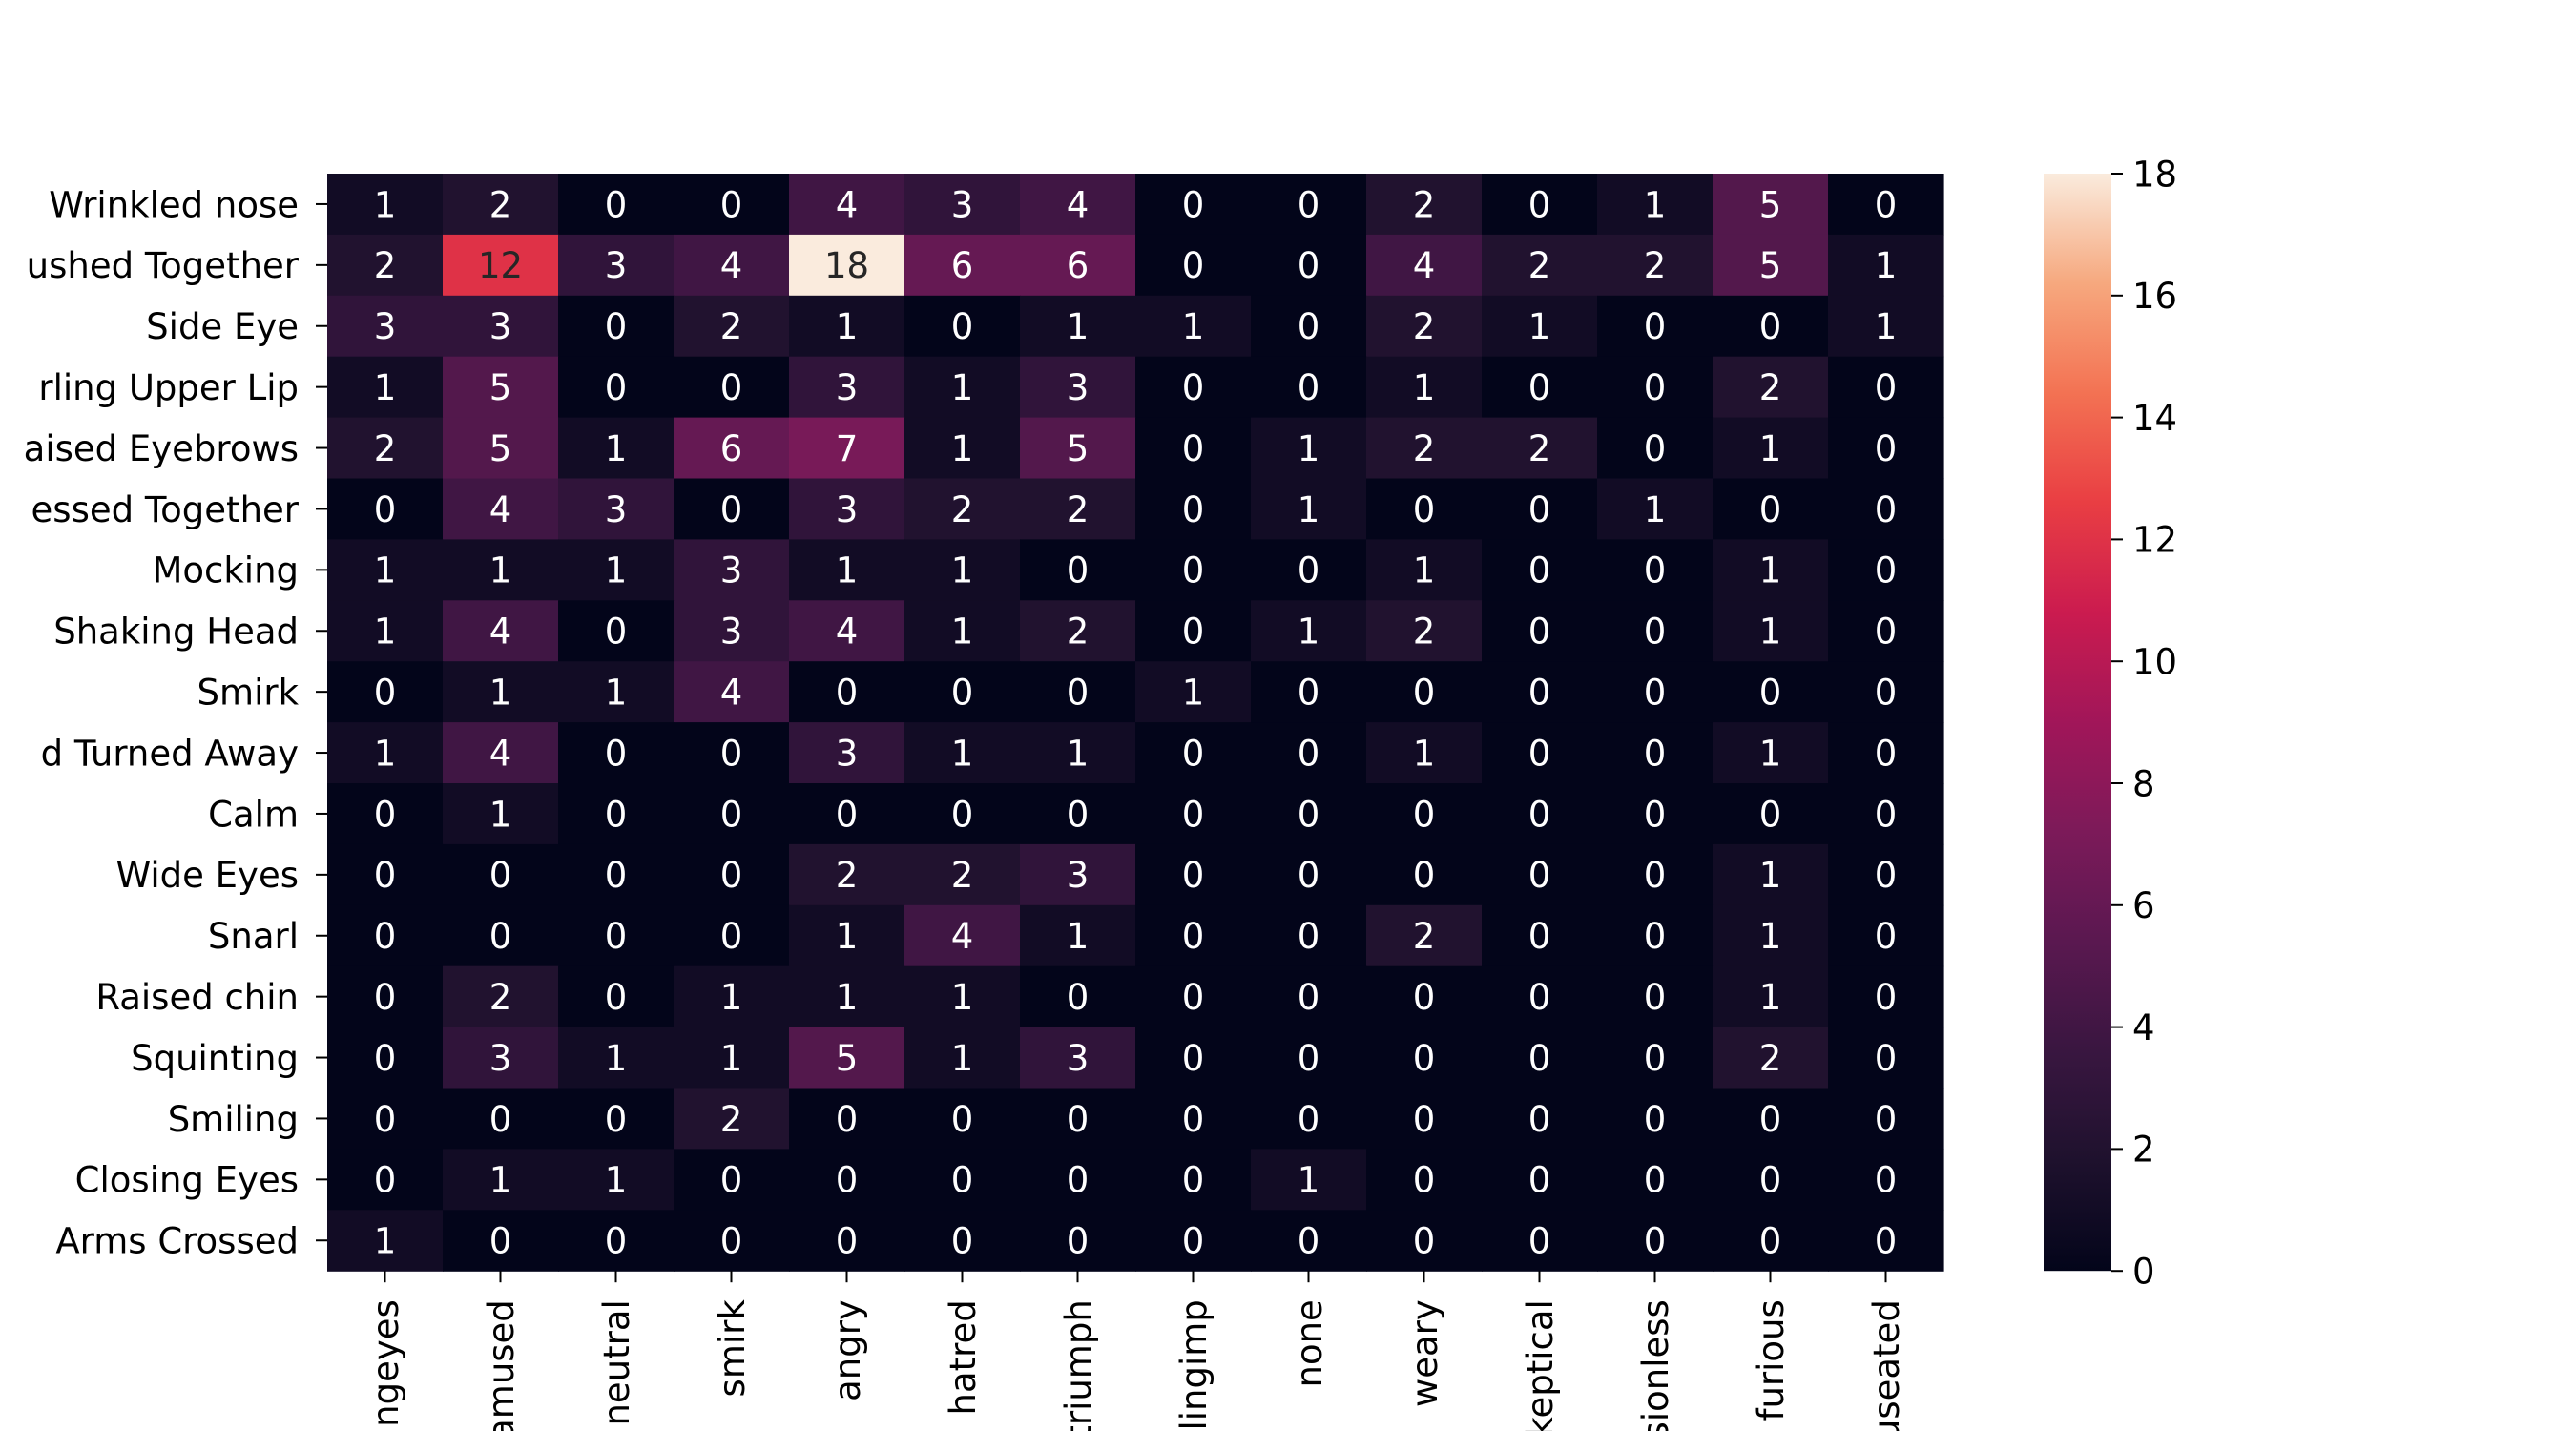 This screenshot has height=1431, width=2576. Describe the element at coordinates (2143, 1272) in the screenshot. I see `colorbar-tick-label: 0` at that location.